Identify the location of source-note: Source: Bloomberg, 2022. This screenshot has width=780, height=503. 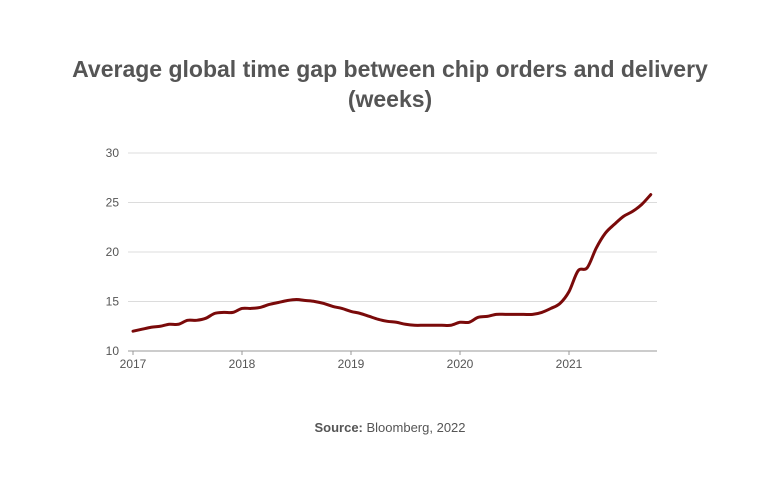
(390, 427).